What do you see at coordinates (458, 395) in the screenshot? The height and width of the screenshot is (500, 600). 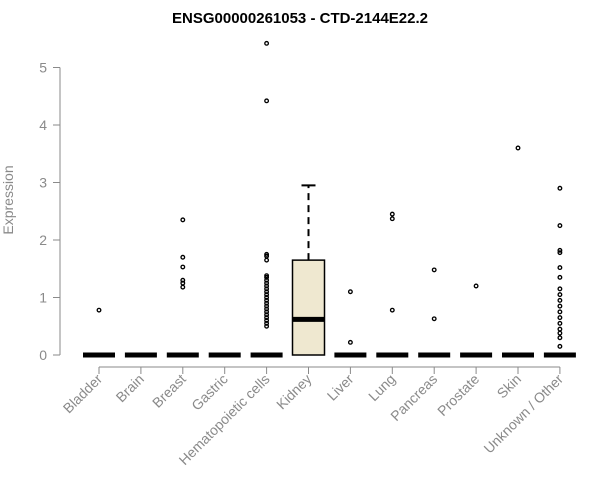 I see `x-tick-label-9: Prostate` at bounding box center [458, 395].